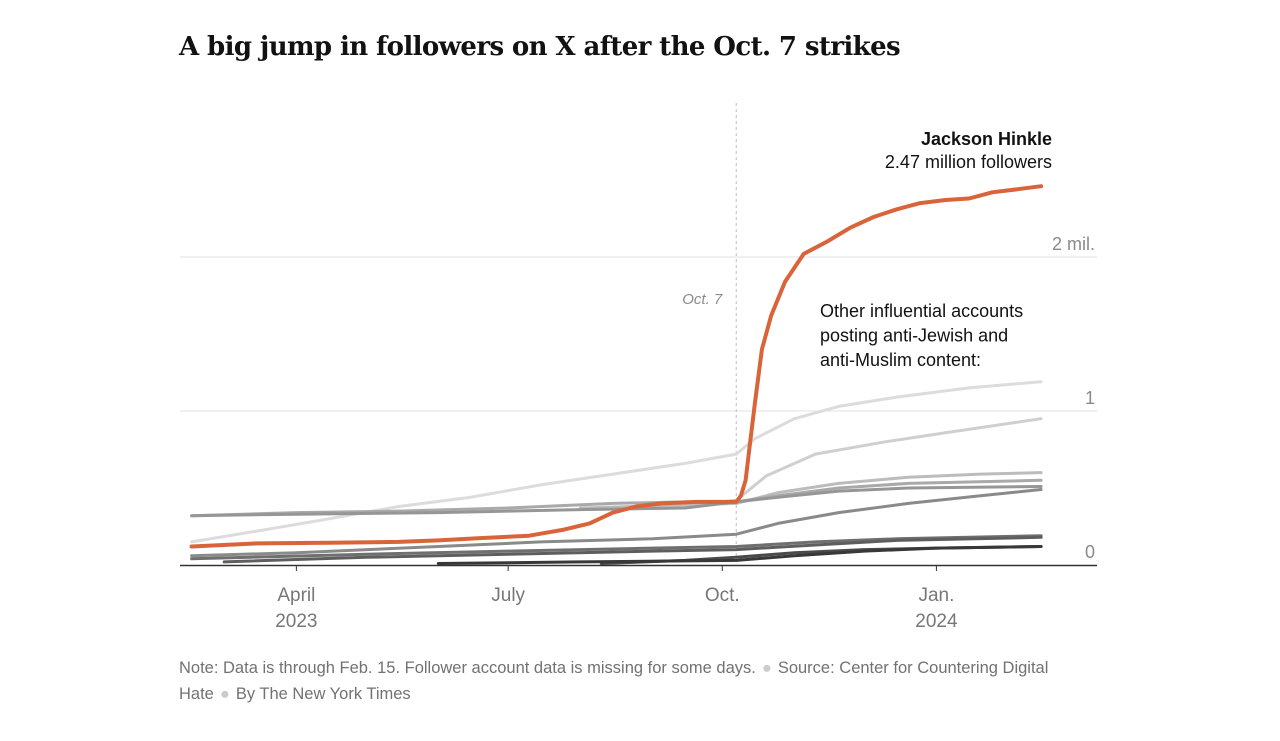 This screenshot has height=741, width=1280. I want to click on other-accounts-label-line: Other influential accounts, so click(921, 311).